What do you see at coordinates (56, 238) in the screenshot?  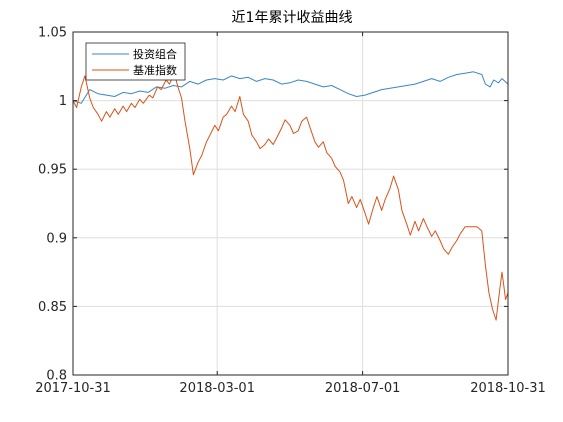 I see `y-tick-label: 0.9` at bounding box center [56, 238].